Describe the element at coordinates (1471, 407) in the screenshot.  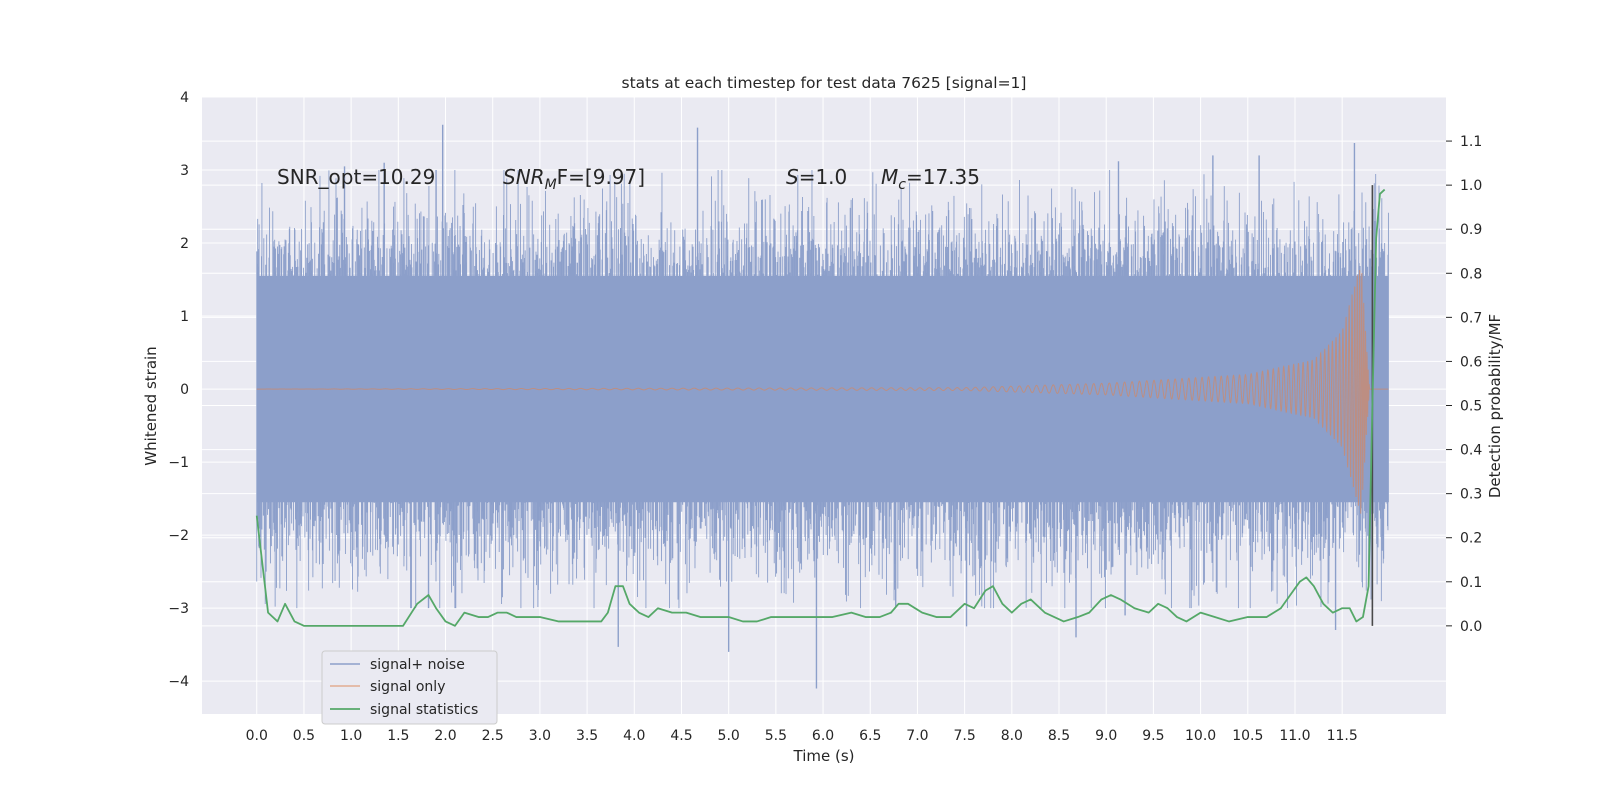
I see `y-right-tick-label: 0.5` at that location.